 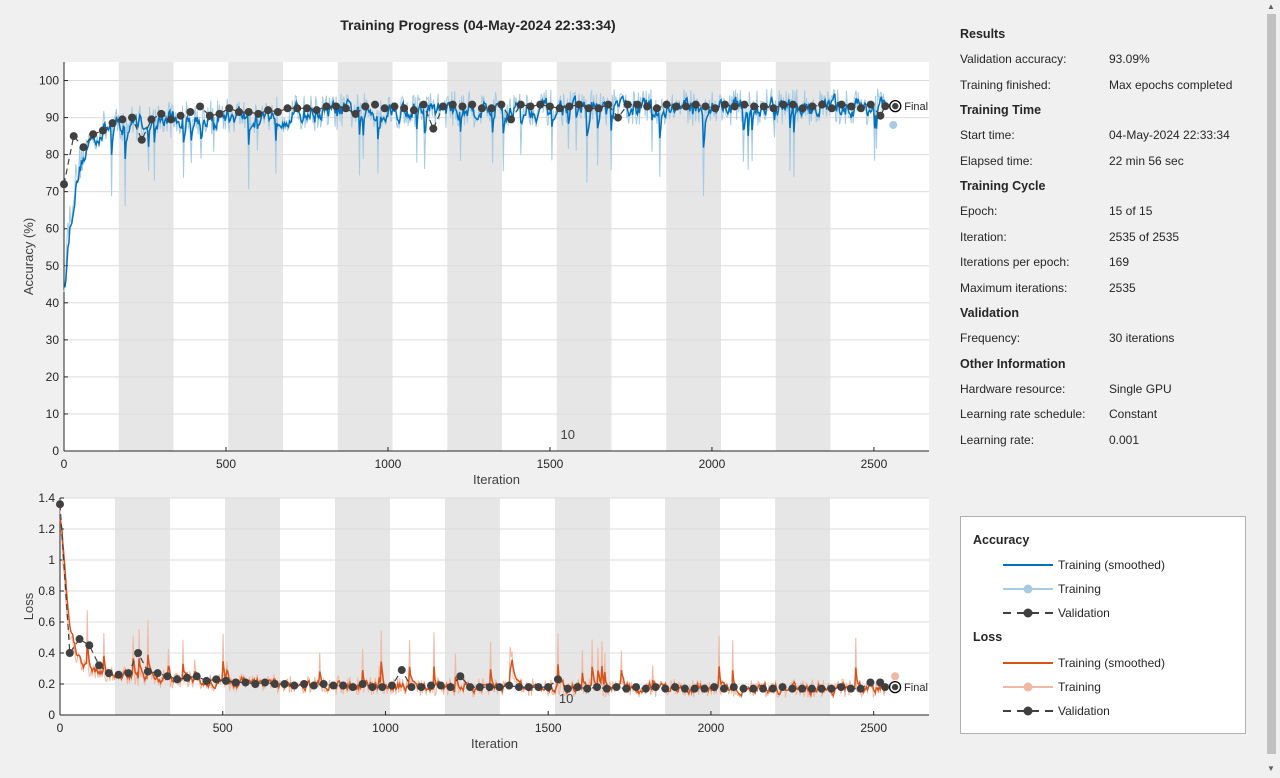 What do you see at coordinates (28, 606) in the screenshot?
I see `y-axis-label: Loss` at bounding box center [28, 606].